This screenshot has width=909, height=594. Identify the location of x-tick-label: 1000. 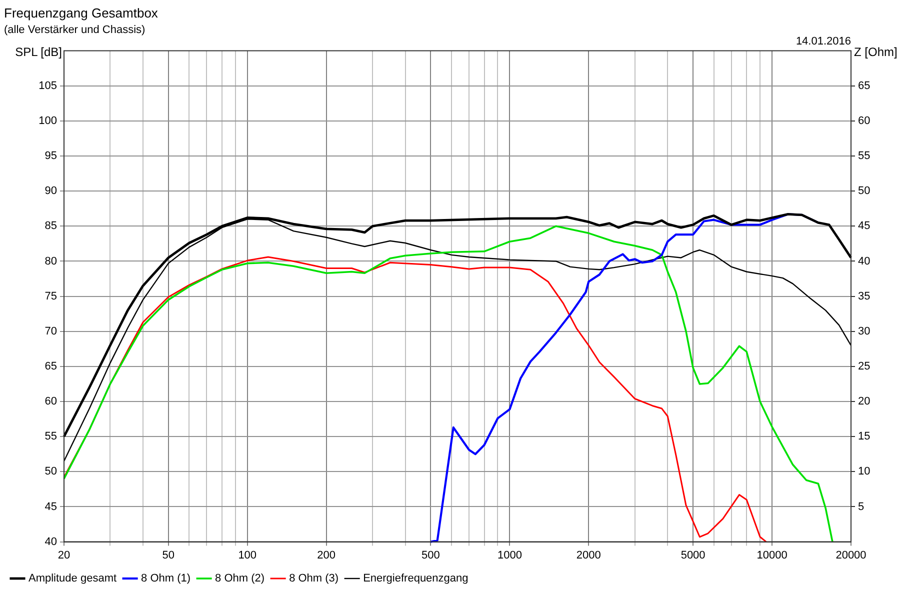
(509, 555).